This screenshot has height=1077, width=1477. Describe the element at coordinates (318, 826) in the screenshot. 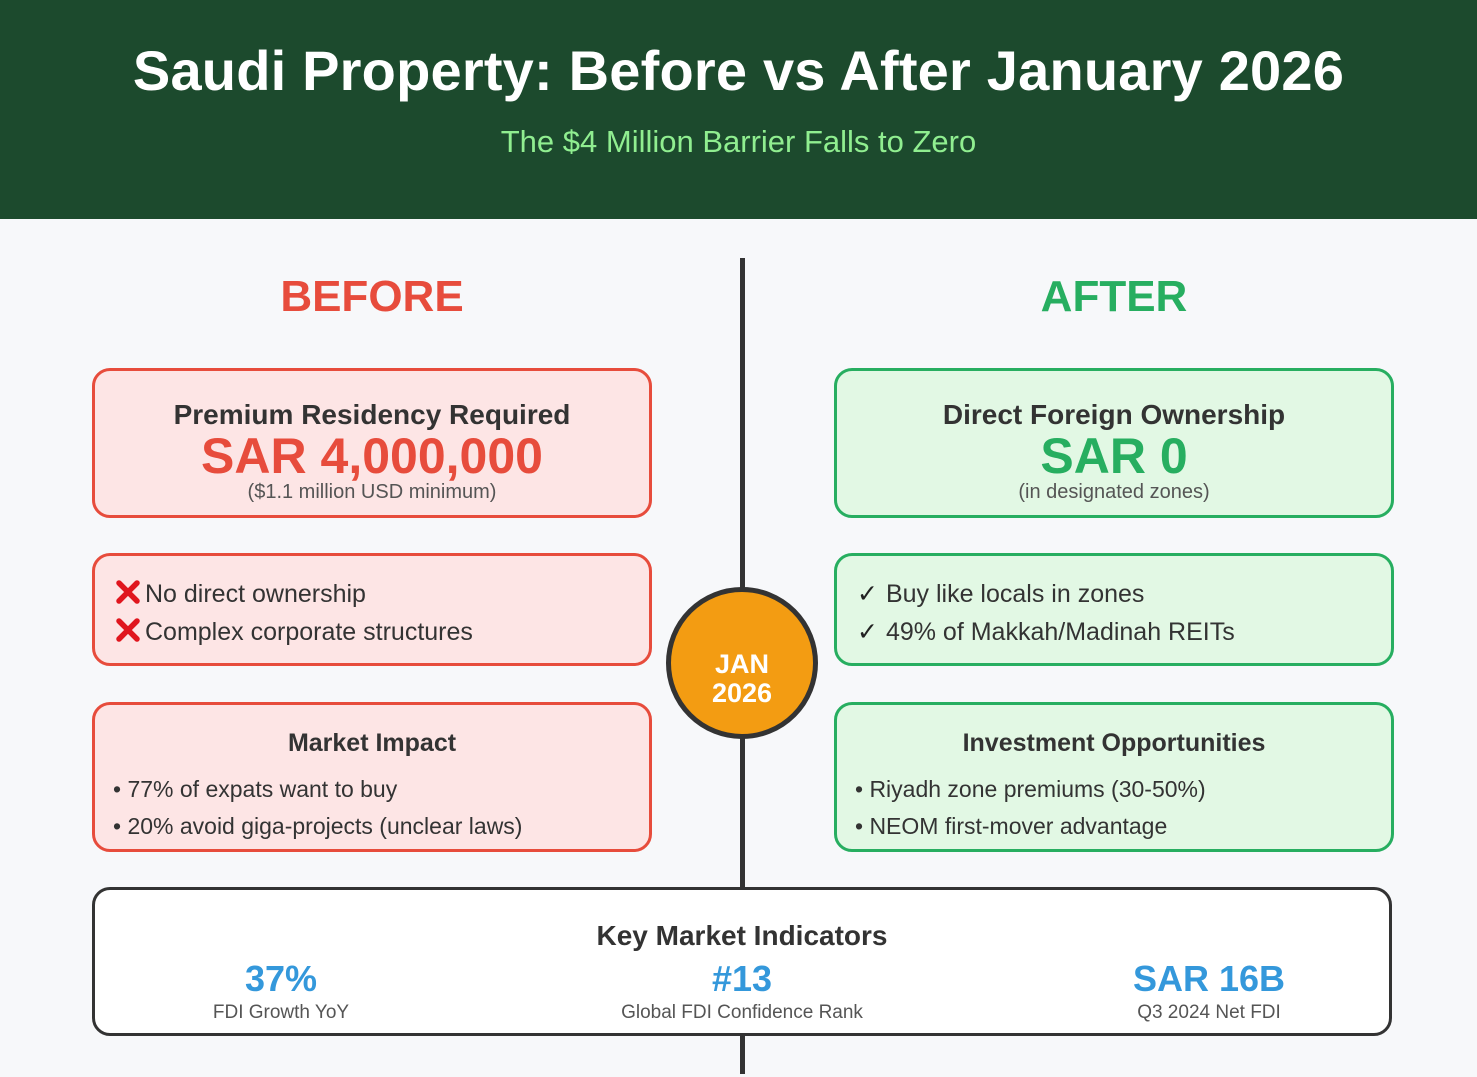

I see `market-impact-item: • 20% avoid giga-projects (unclear laws)` at that location.